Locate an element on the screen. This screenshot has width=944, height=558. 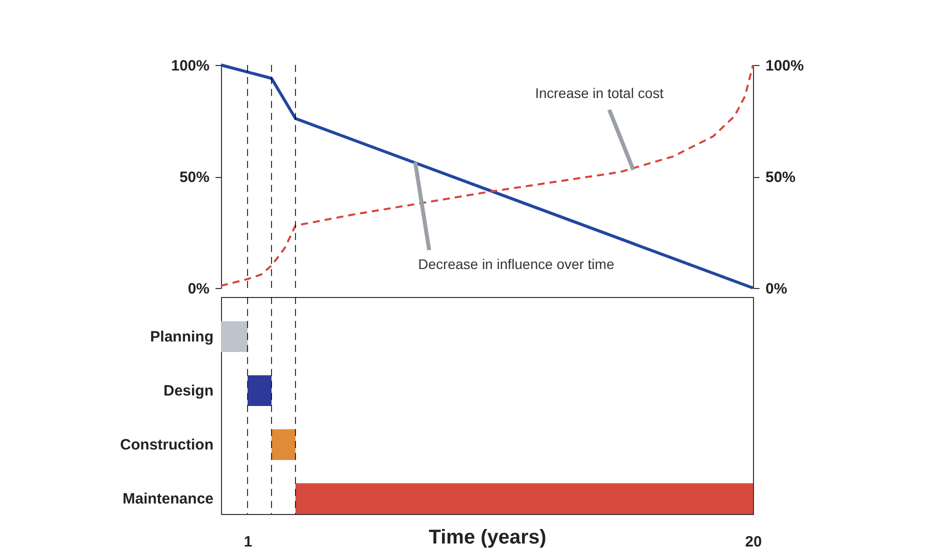
x-tick-label: 1 is located at coordinates (248, 542).